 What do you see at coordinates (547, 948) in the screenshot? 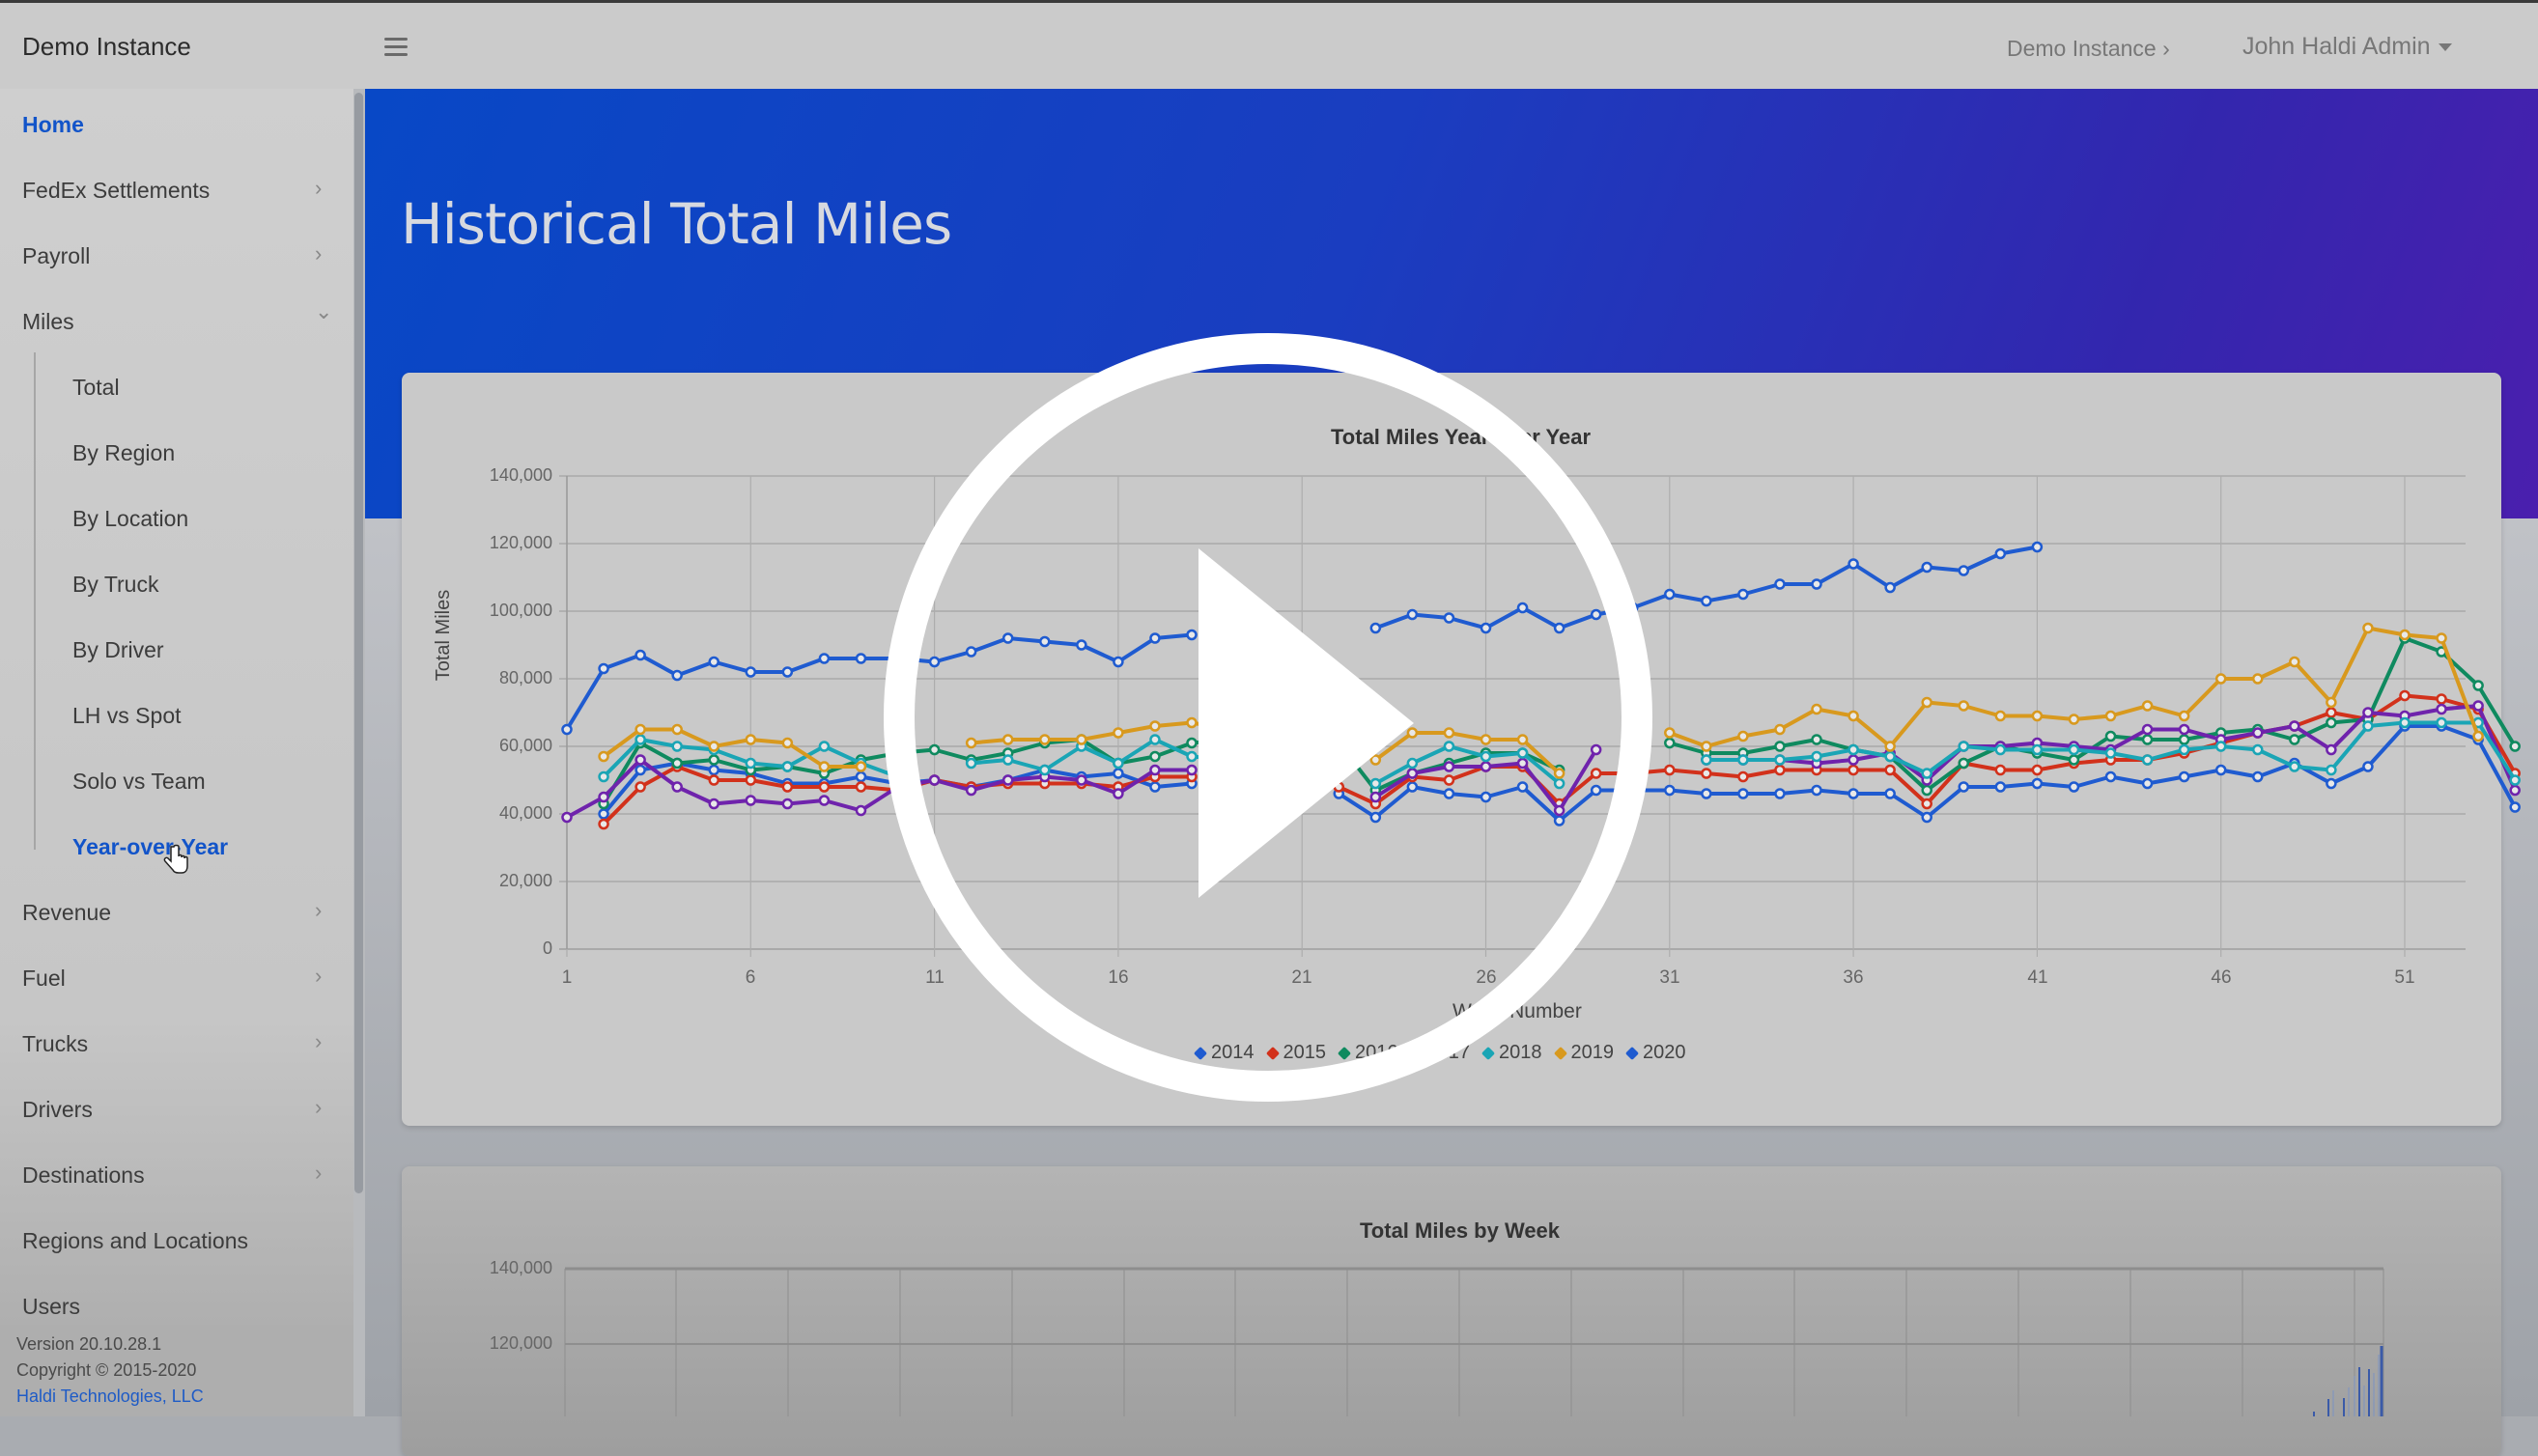
I see `y-tick: 0` at bounding box center [547, 948].